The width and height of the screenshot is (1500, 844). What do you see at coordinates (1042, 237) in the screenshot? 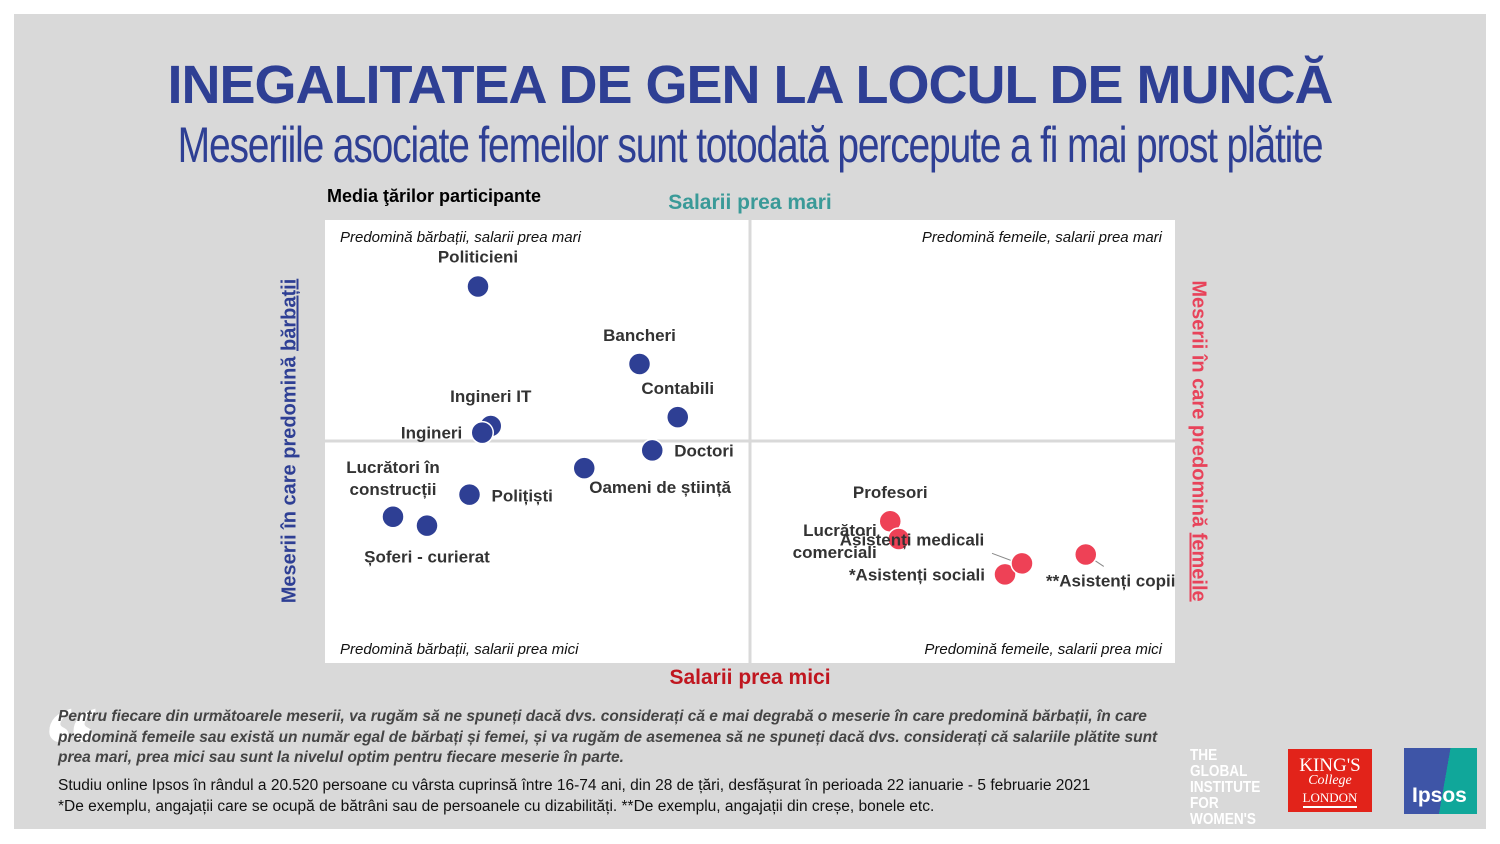
I see `quadrant-label-top-right: Predomină femeile, salarii prea mari` at bounding box center [1042, 237].